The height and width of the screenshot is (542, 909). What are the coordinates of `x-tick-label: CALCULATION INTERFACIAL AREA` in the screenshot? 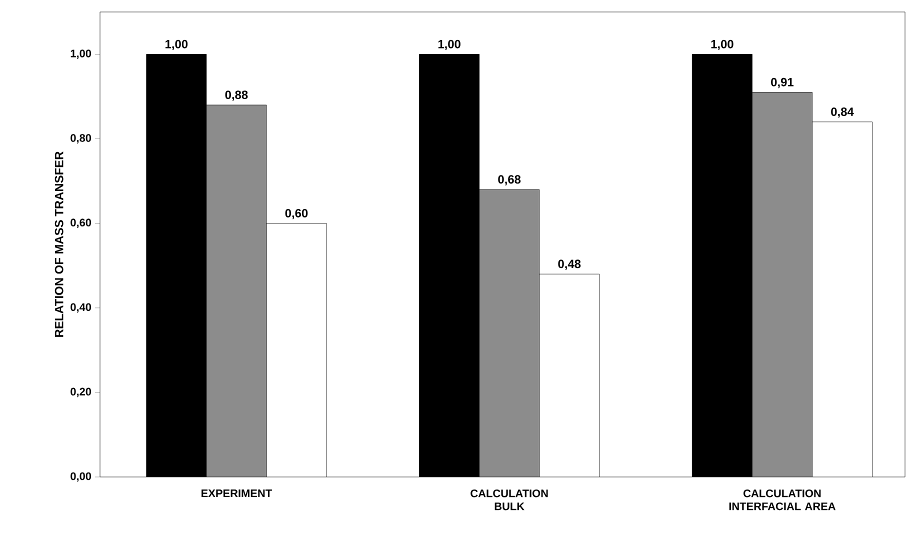 It's located at (782, 500).